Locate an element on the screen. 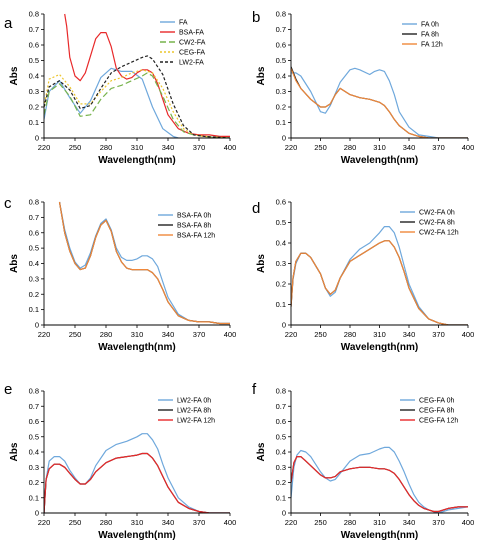 This screenshot has width=487, height=550. series-line-lw2-fa is located at coordinates (137, 96).